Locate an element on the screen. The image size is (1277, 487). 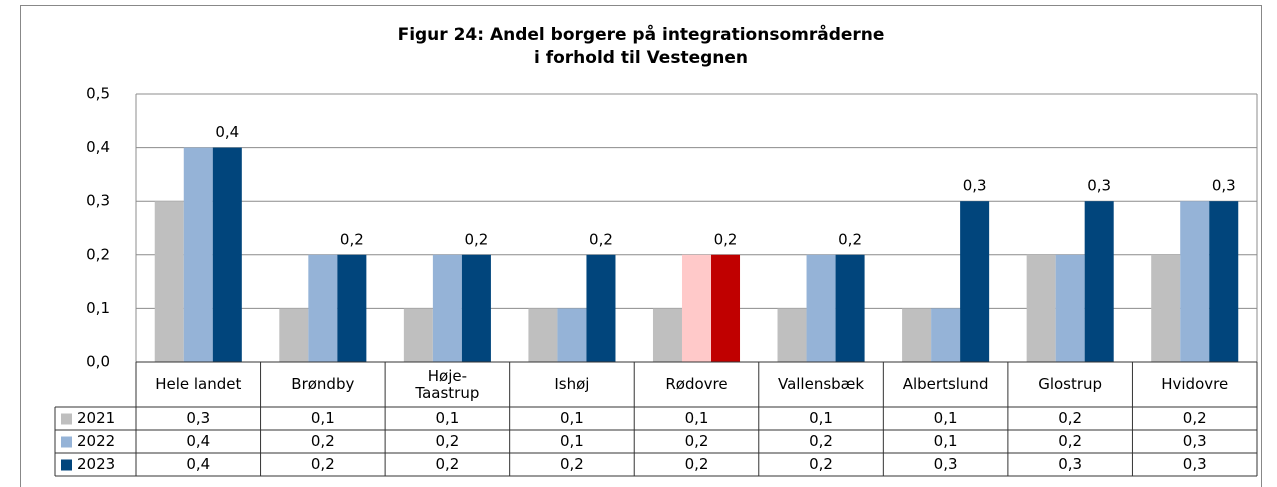
y-tick-label: 0,1 is located at coordinates (98, 308).